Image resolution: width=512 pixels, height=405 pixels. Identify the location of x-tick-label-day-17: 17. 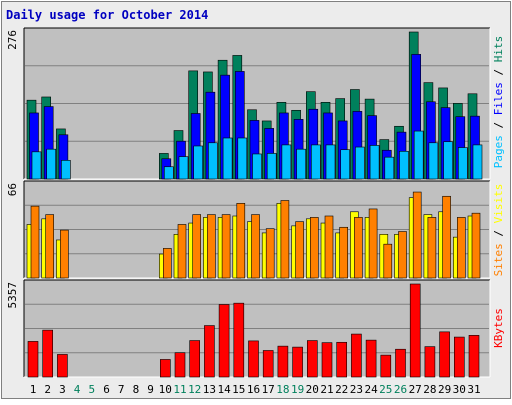
(268, 389).